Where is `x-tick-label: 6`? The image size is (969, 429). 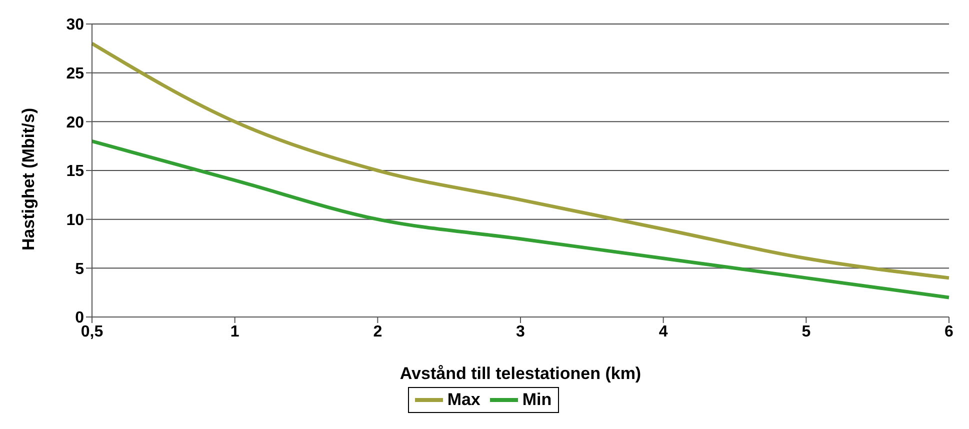
x-tick-label: 6 is located at coordinates (949, 331).